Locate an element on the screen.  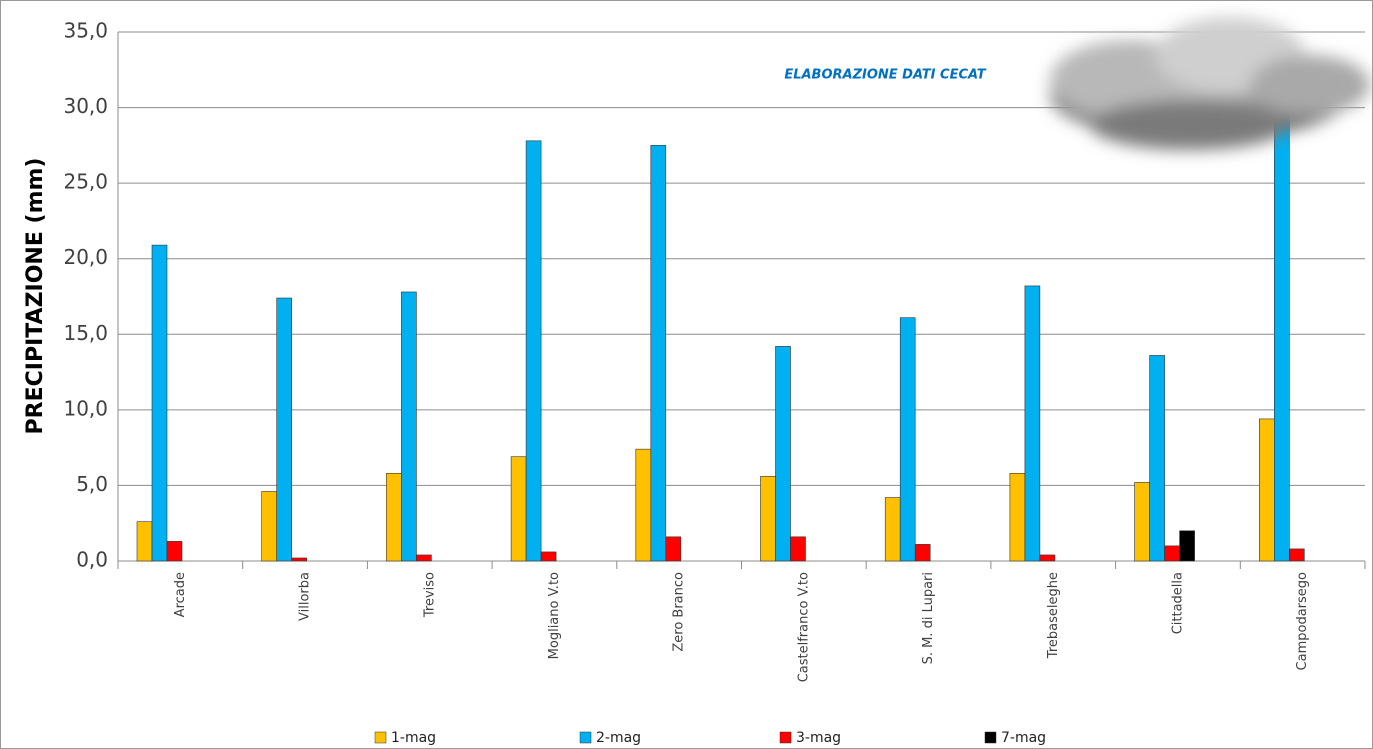
y-tick-label: 10,0 is located at coordinates (85, 408).